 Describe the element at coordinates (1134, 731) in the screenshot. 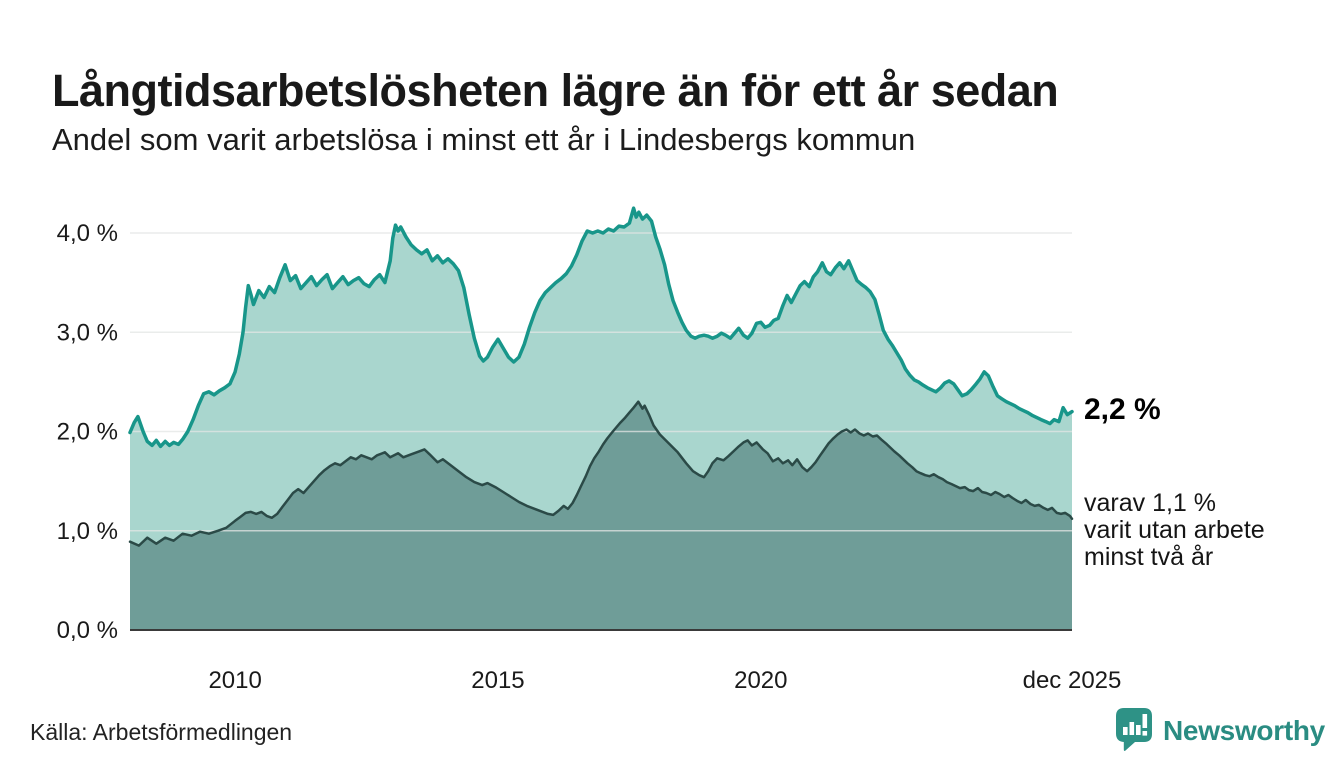

I see `newsworthy-logo-icon` at that location.